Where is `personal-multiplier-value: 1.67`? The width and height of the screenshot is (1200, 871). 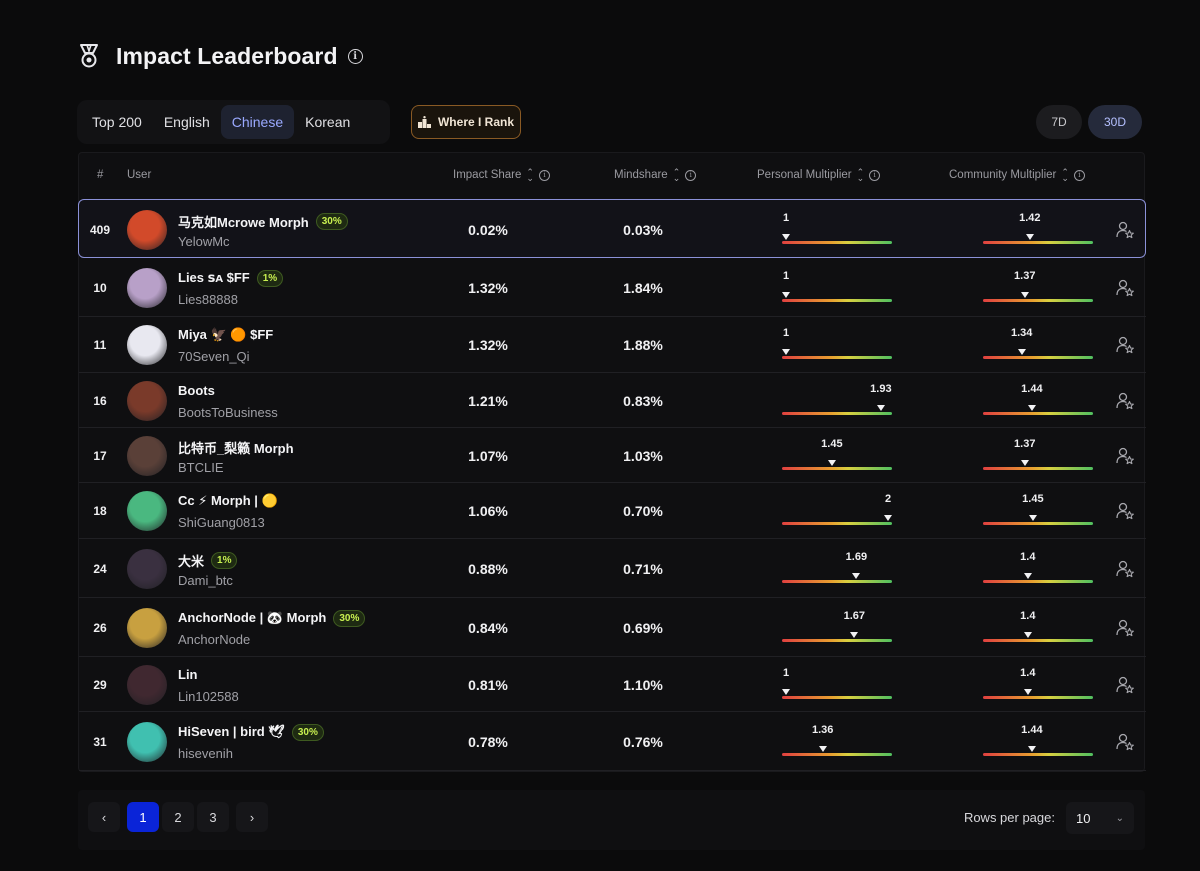 personal-multiplier-value: 1.67 is located at coordinates (854, 615).